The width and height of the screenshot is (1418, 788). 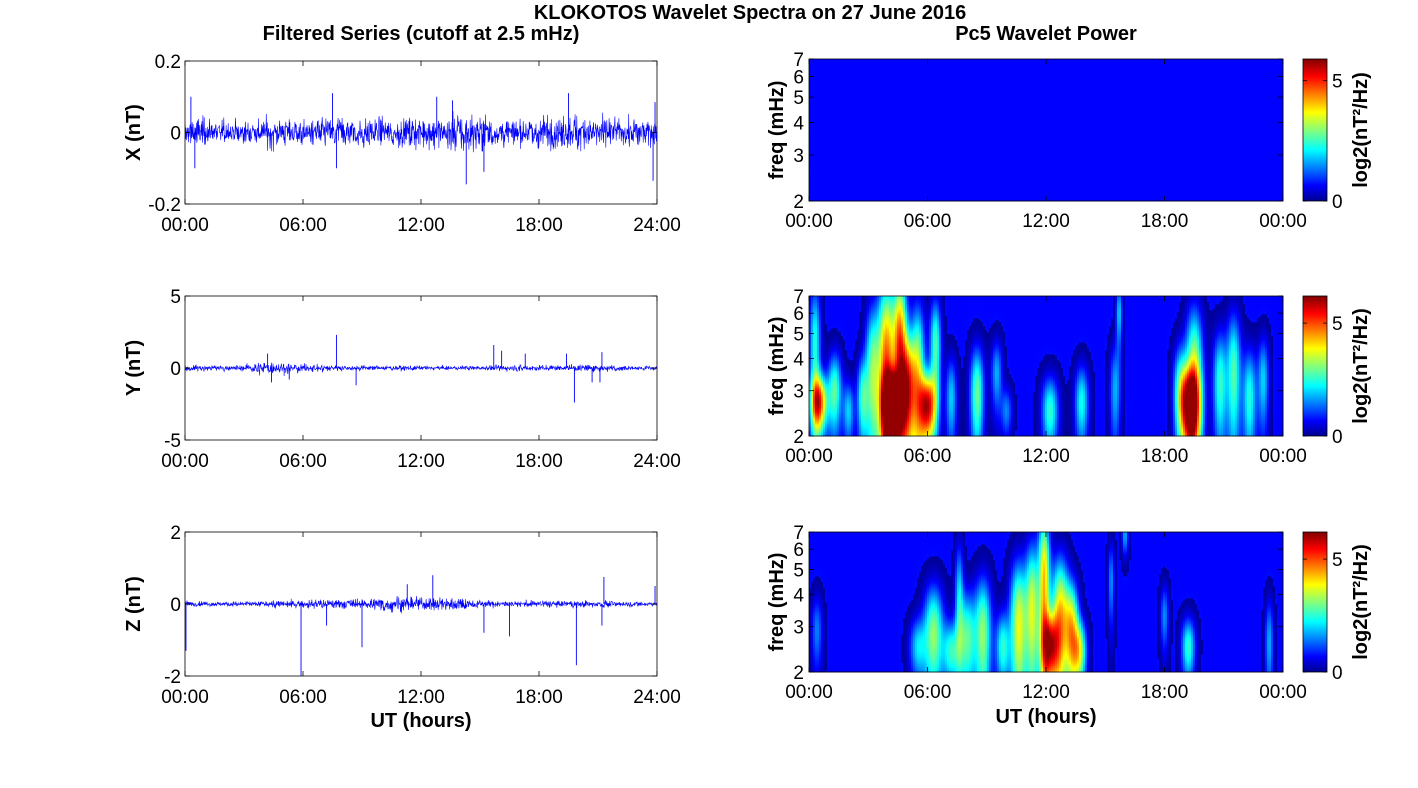 What do you see at coordinates (809, 221) in the screenshot?
I see `wavelet-x-xtick-0: 00:00` at bounding box center [809, 221].